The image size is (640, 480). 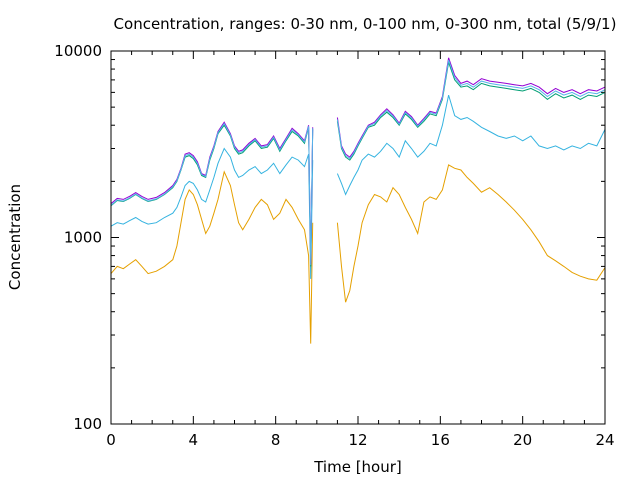 What do you see at coordinates (604, 440) in the screenshot?
I see `x-tick-label: 24` at bounding box center [604, 440].